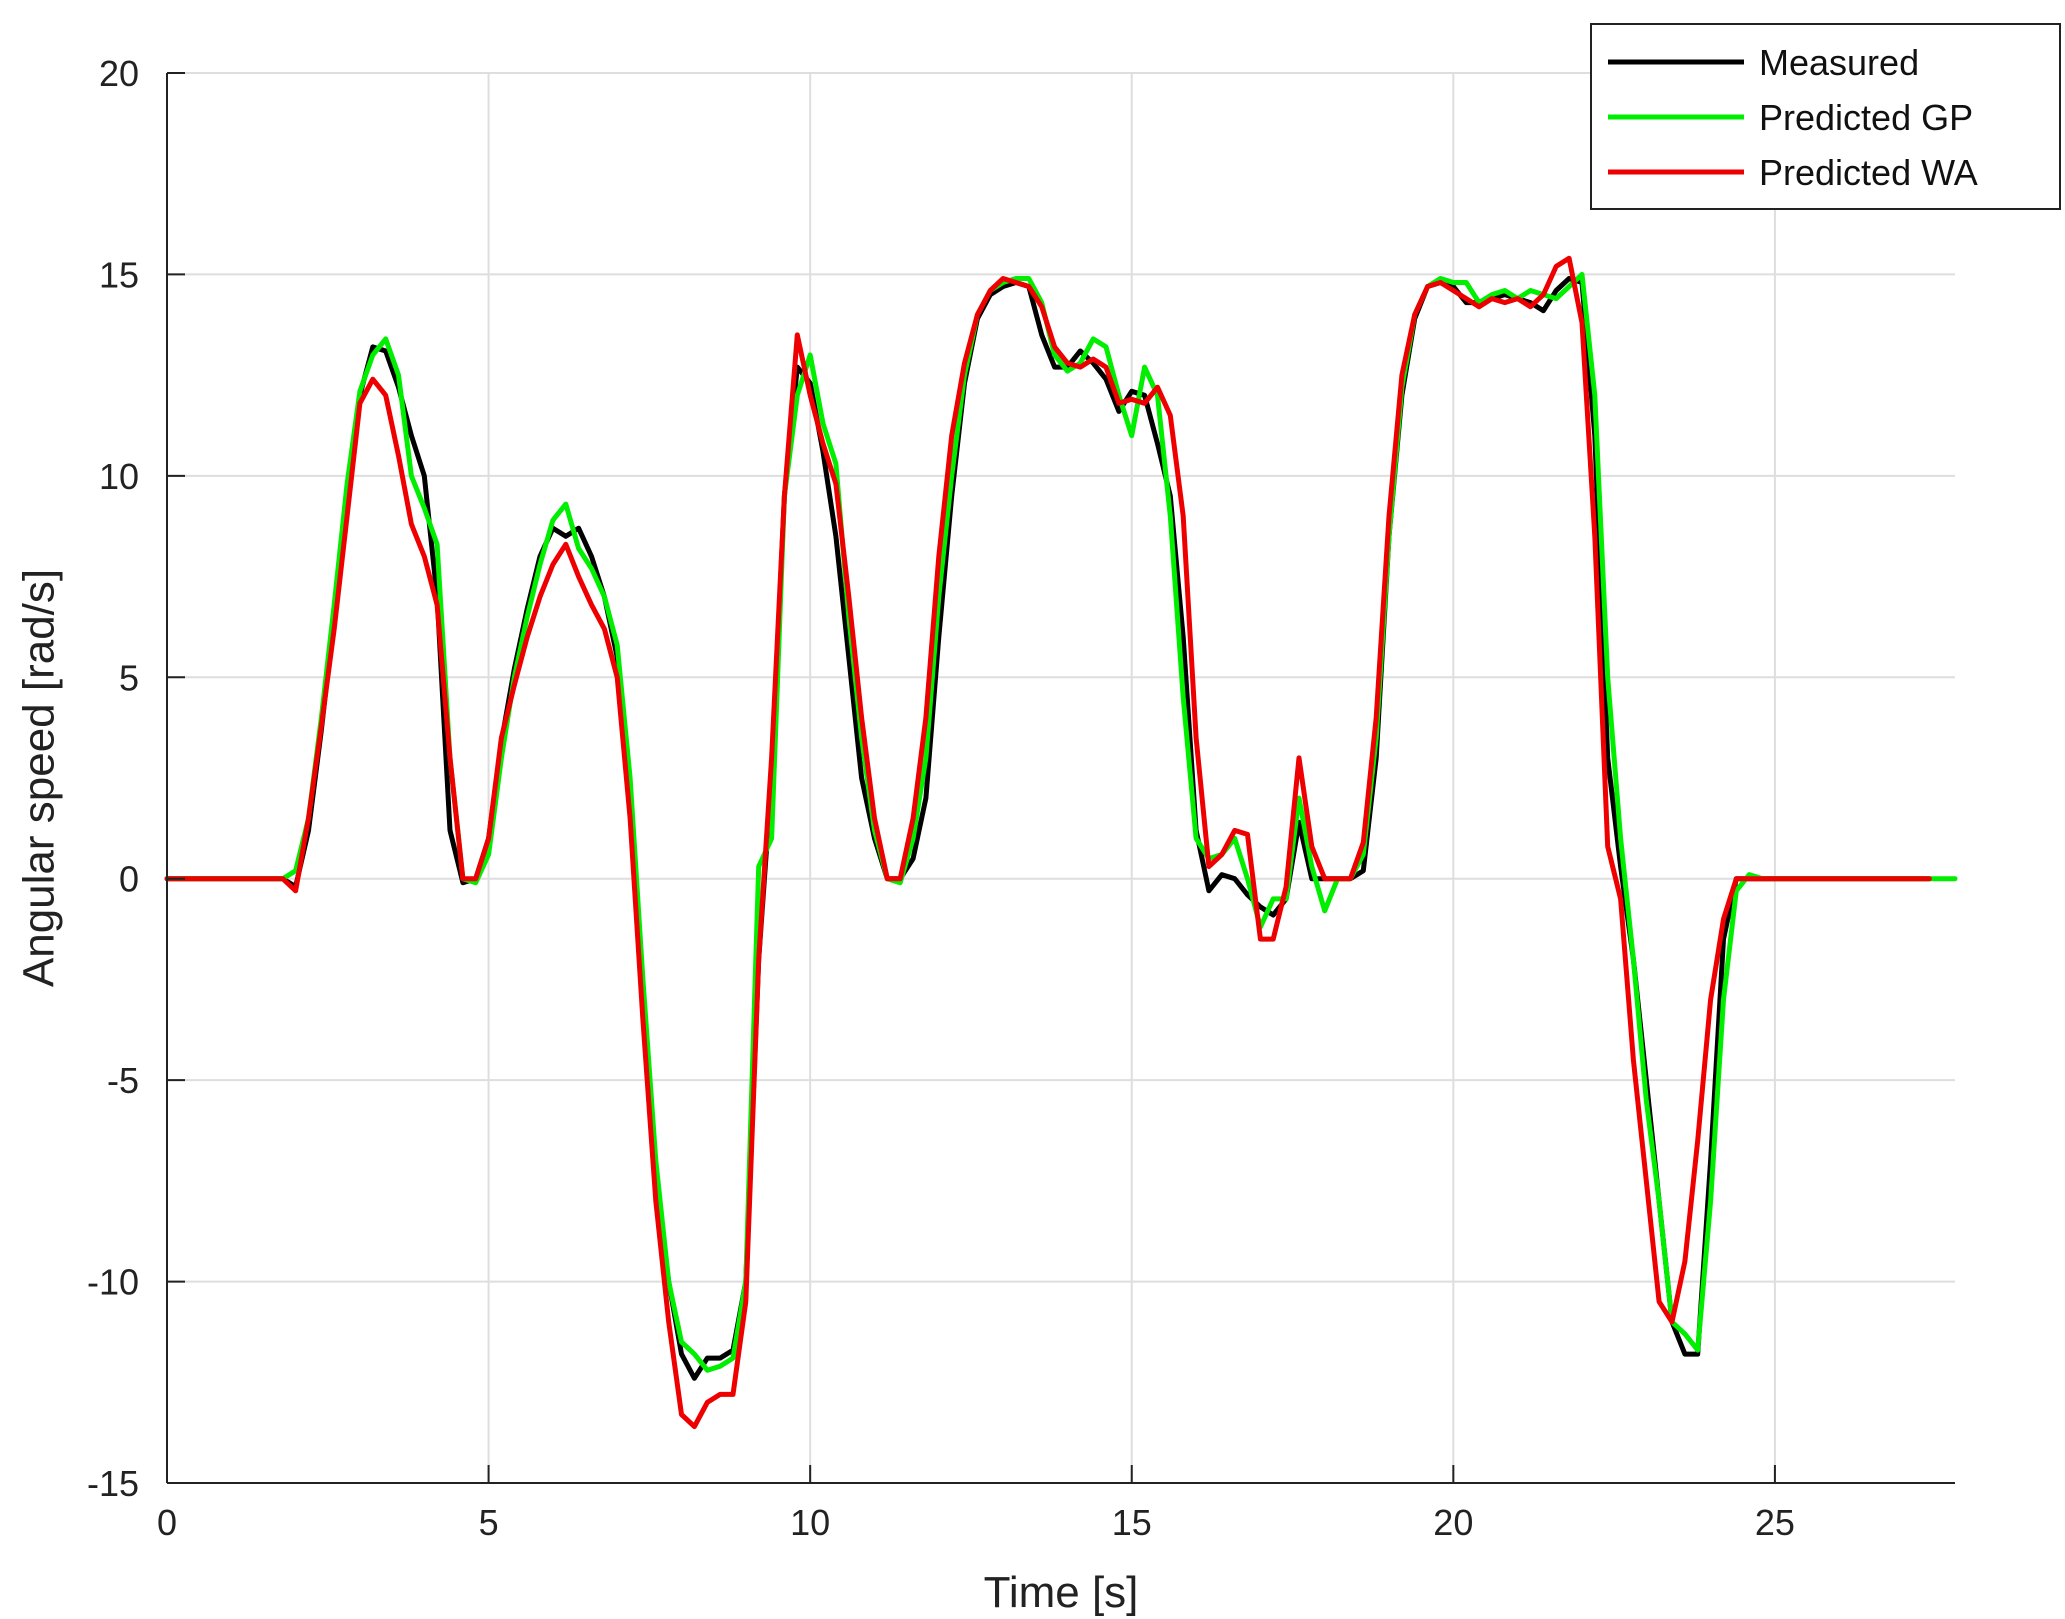 This screenshot has height=1619, width=2065. I want to click on legend-label: Measured, so click(1839, 62).